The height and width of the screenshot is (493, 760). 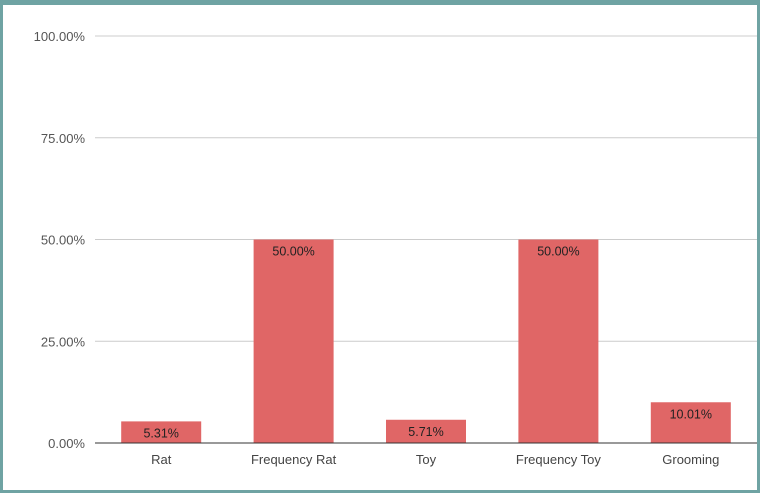 I want to click on data-label: 5.71%, so click(x=425, y=432).